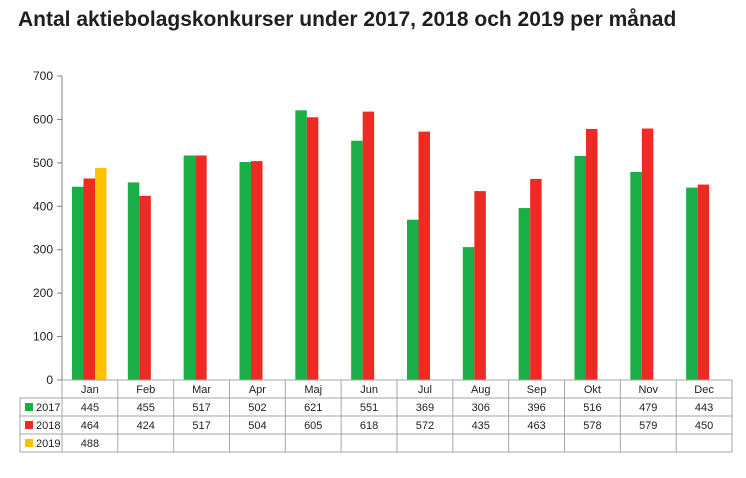 The image size is (746, 478). I want to click on bar-2018-Mar, so click(201, 267).